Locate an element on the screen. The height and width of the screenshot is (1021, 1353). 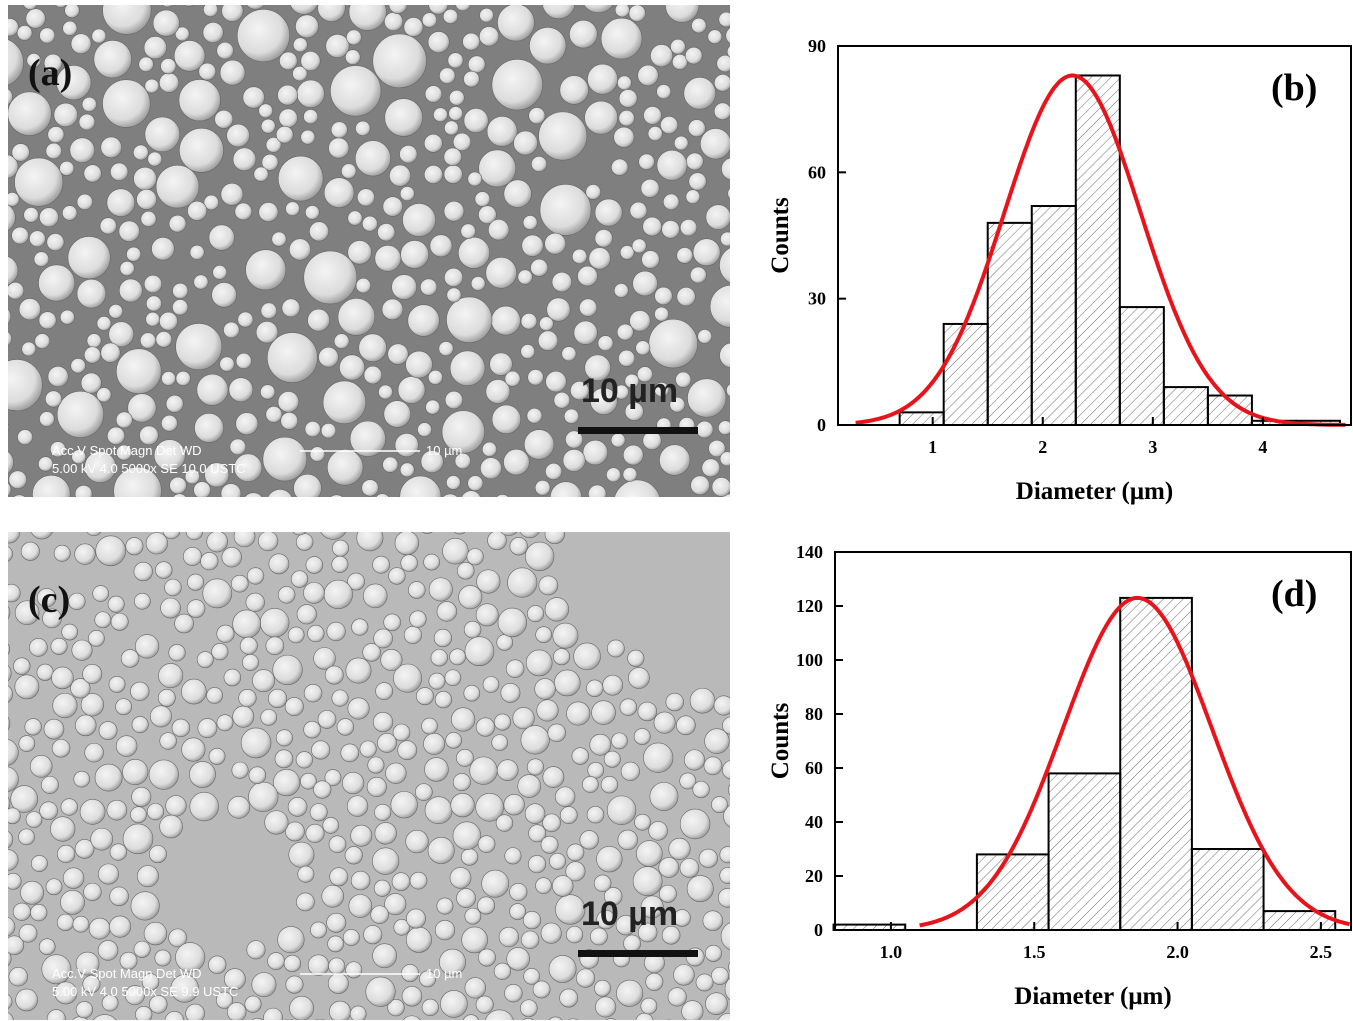
info-header: Acc.V Spot Magn Det WD is located at coordinates (127, 973).